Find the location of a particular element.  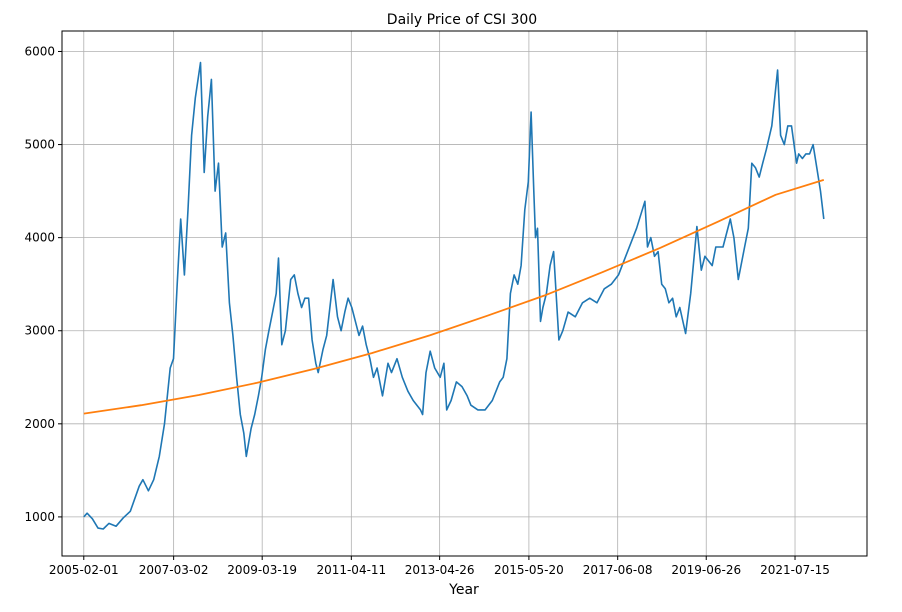

y-tick-label: 4000 is located at coordinates (39, 238).